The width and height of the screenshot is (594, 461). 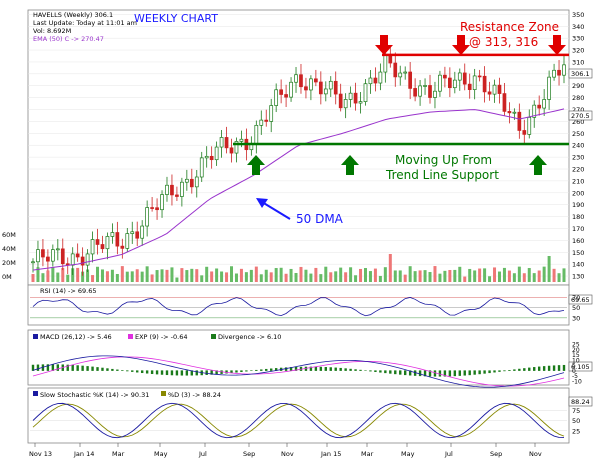 I want to click on resistance-title: Resistance Zone, so click(x=509, y=27).